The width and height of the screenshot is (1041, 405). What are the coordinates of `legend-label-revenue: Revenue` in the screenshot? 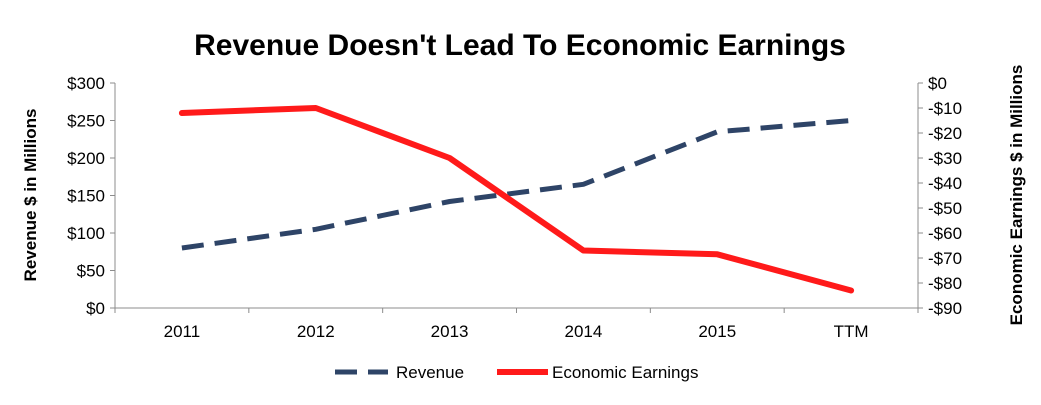 It's located at (430, 372).